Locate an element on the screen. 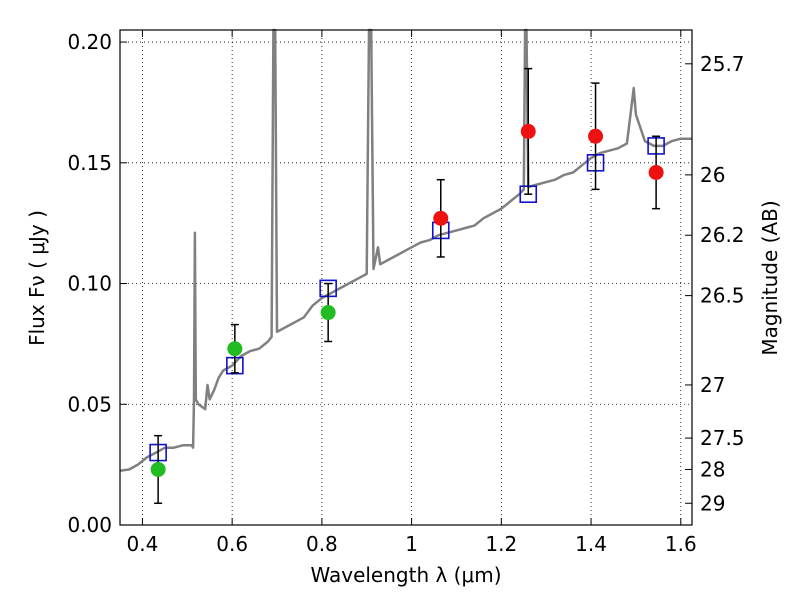 This screenshot has height=600, width=800. x-tick-label: 1 is located at coordinates (411, 544).